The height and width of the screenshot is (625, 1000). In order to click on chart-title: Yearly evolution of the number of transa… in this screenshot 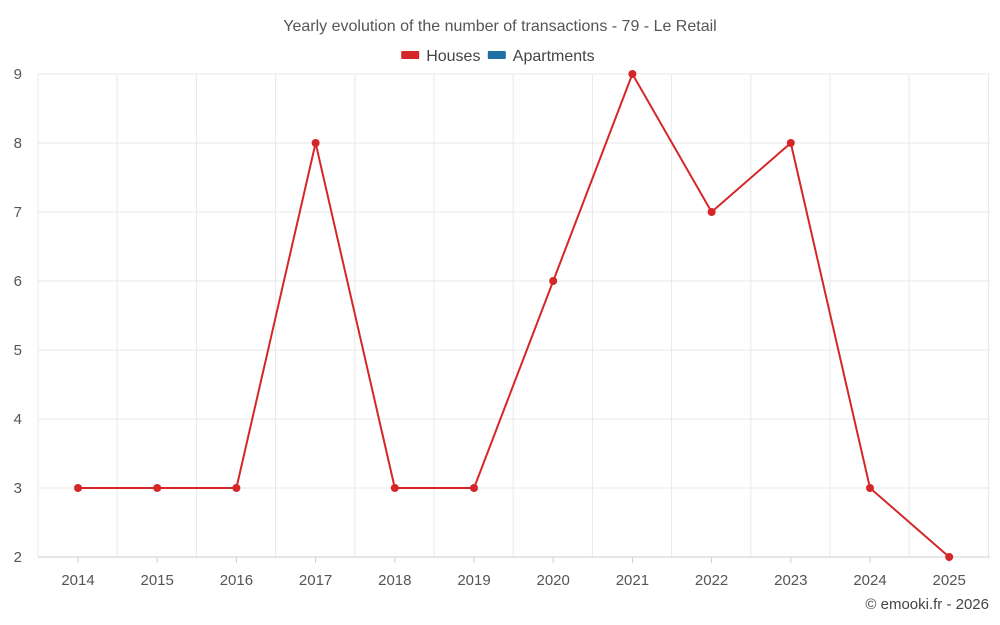, I will do `click(499, 26)`.